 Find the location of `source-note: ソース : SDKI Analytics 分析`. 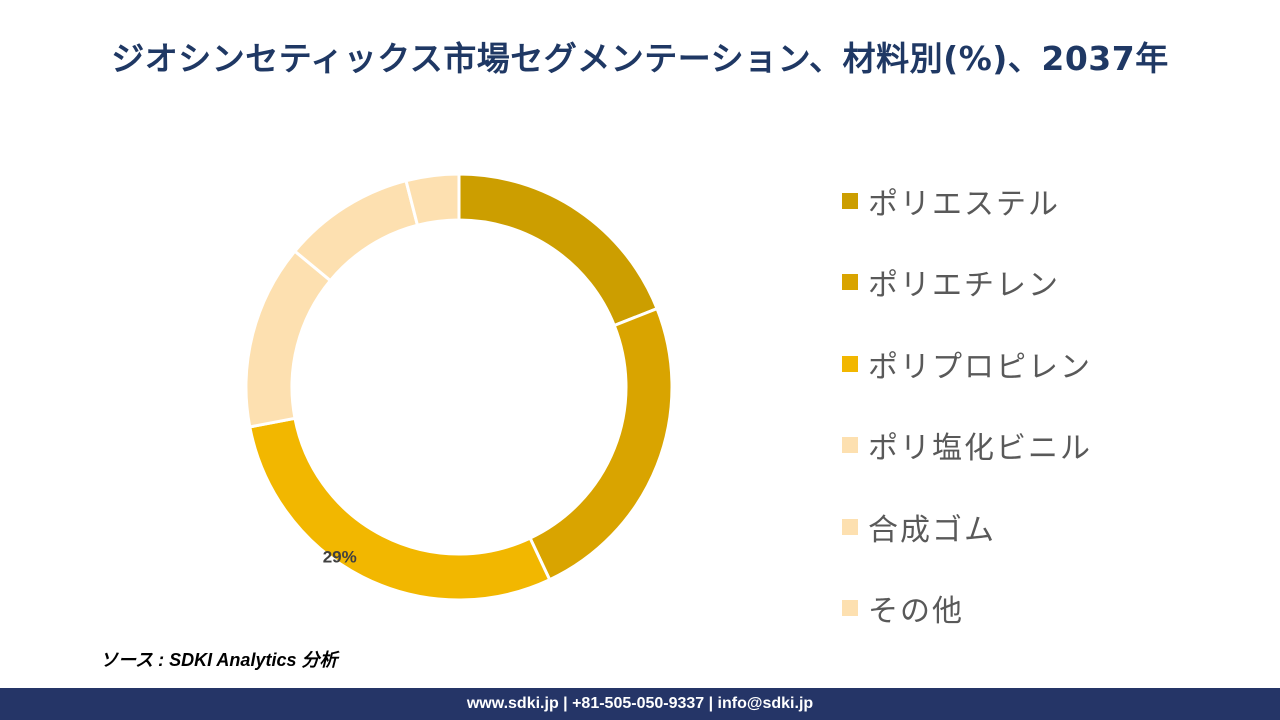

source-note: ソース : SDKI Analytics 分析 is located at coordinates (219, 660).